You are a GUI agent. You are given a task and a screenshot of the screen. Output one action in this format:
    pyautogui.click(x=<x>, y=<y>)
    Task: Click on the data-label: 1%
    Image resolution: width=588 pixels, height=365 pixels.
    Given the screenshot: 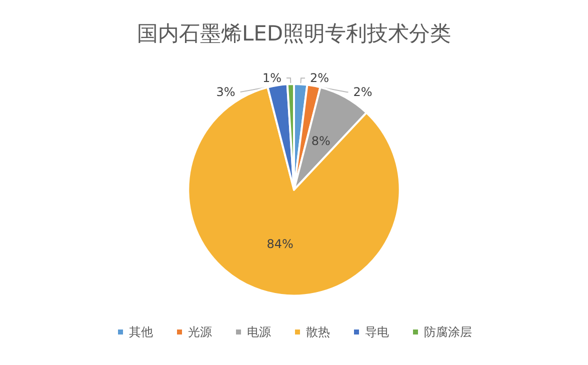 What is the action you would take?
    pyautogui.click(x=272, y=78)
    